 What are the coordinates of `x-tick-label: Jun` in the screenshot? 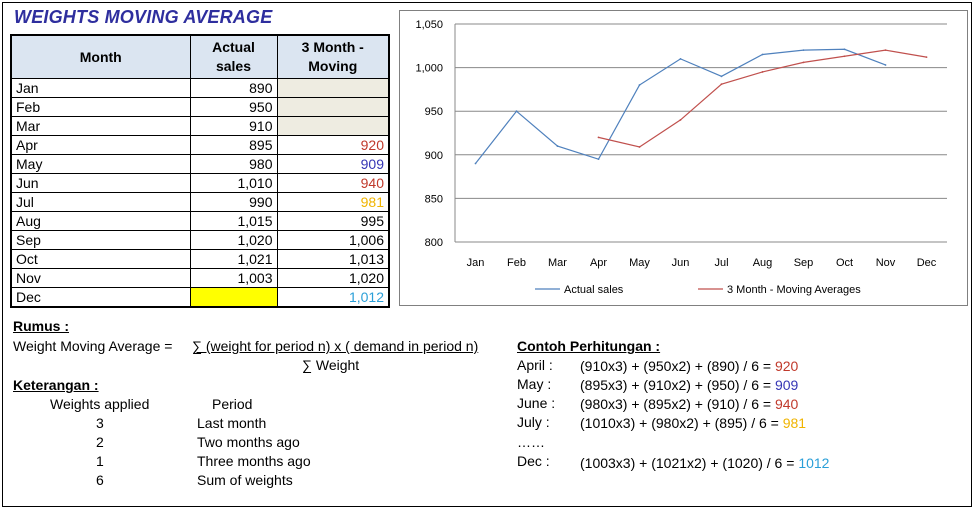 It's located at (681, 263).